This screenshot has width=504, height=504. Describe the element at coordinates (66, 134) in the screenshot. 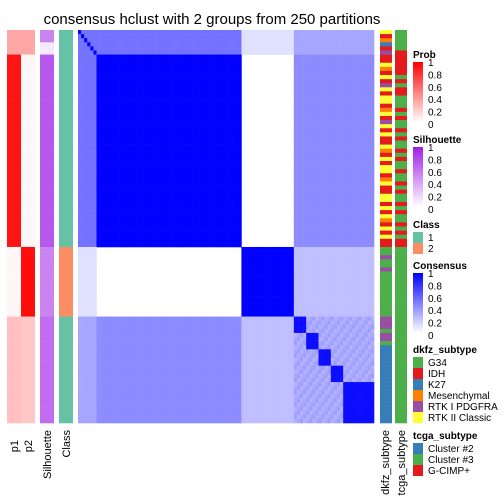

I see `class-cell` at that location.